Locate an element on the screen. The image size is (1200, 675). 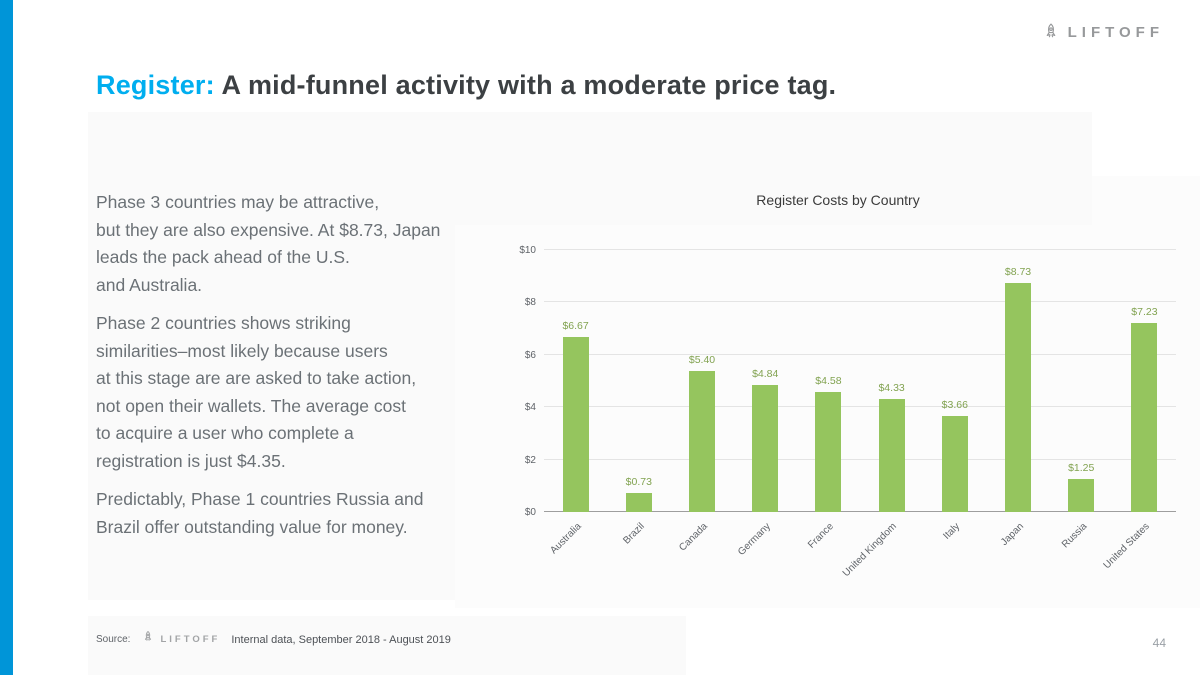
x-tick-label: Russia is located at coordinates (1074, 536).